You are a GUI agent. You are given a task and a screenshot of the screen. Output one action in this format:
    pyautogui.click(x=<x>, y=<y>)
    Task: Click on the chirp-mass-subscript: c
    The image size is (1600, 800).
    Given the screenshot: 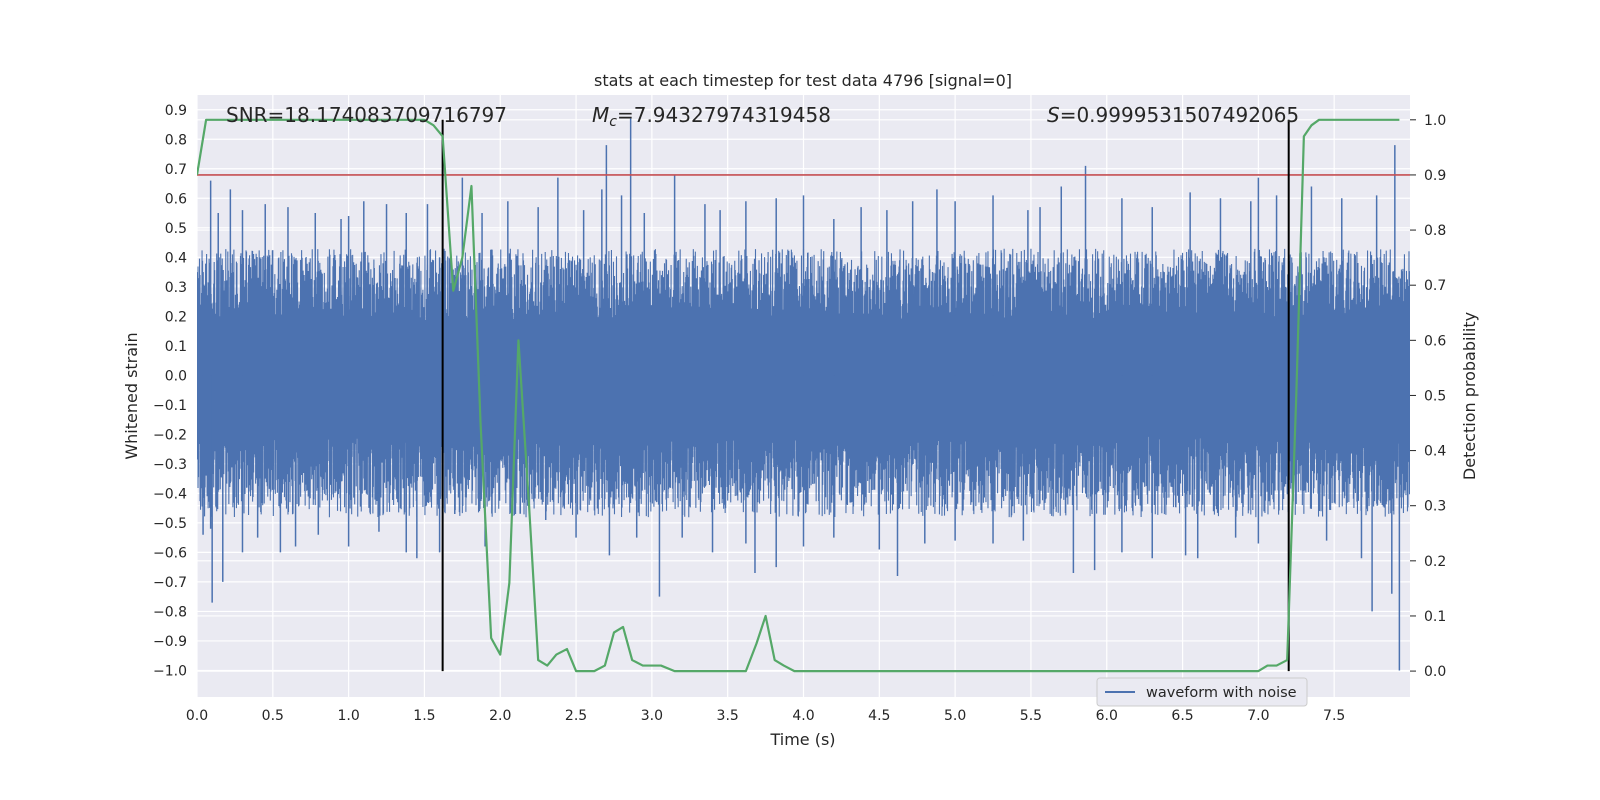 What is the action you would take?
    pyautogui.click(x=613, y=122)
    